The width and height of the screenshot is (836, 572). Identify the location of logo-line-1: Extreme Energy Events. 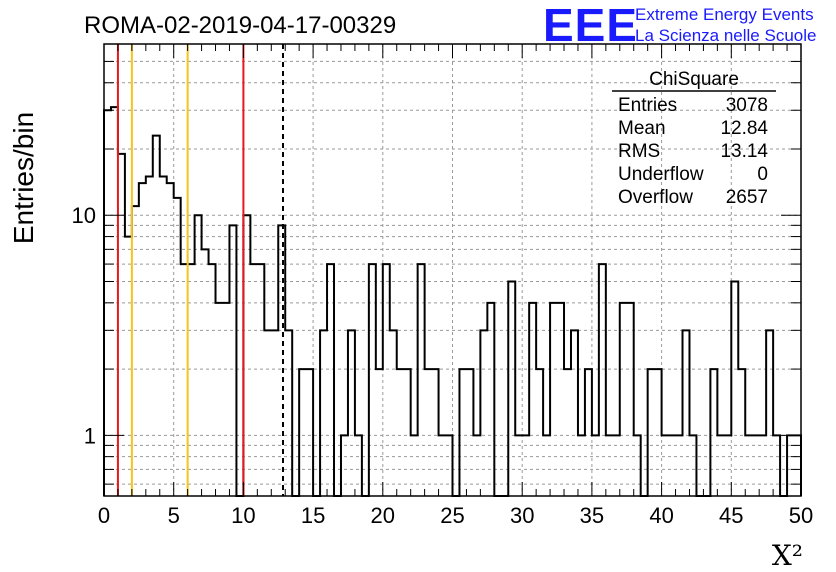
(724, 14).